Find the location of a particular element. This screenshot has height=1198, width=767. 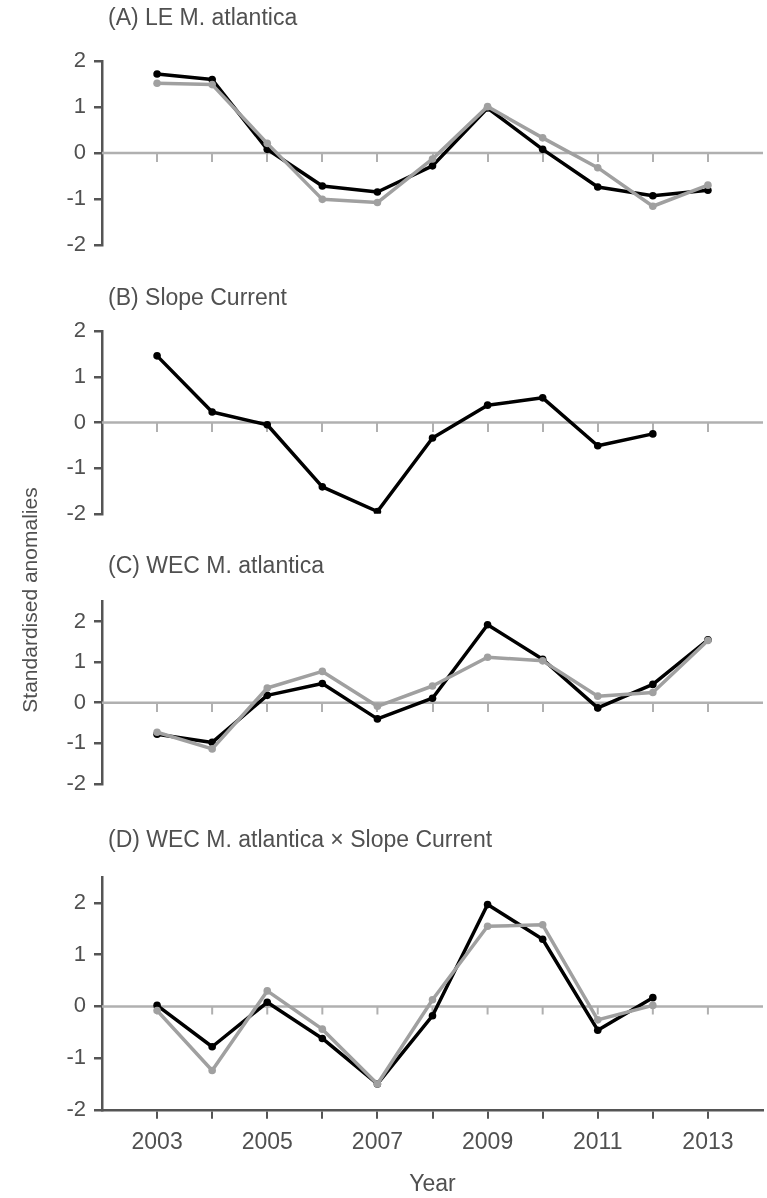

chart-title: (D) WEC M. atlantica × Slope Current is located at coordinates (300, 839).